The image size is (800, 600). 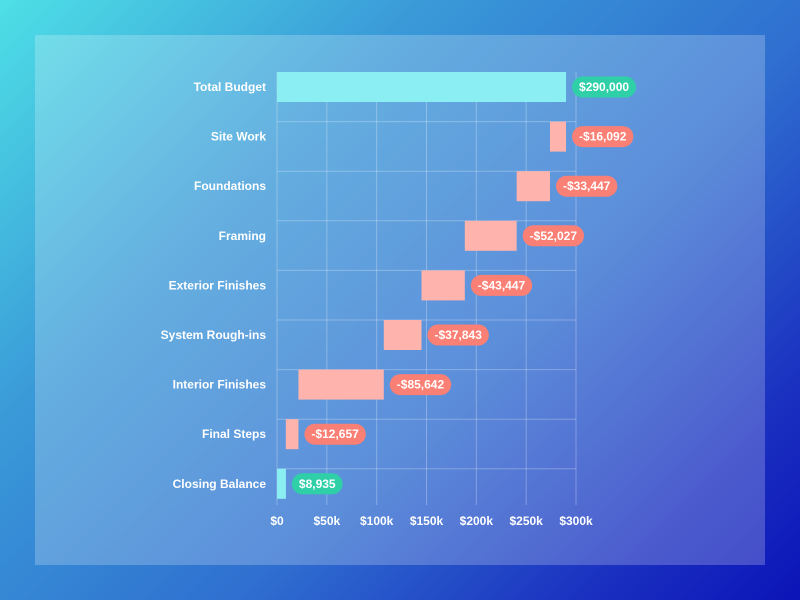 What do you see at coordinates (238, 137) in the screenshot?
I see `category-label: Site Work` at bounding box center [238, 137].